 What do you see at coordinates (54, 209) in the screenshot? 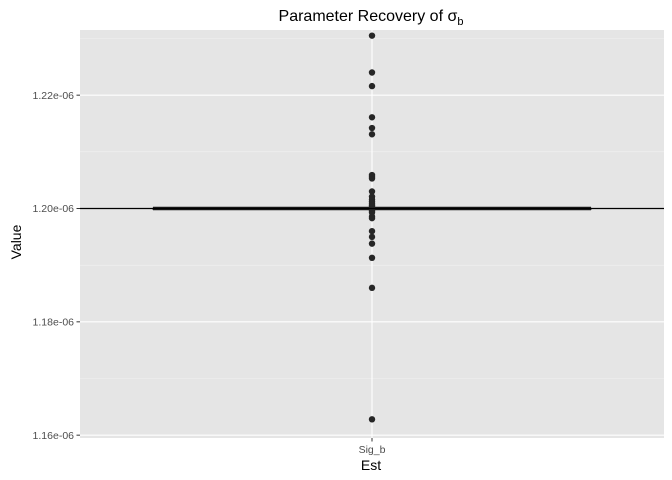
I see `y-tick-label: 1.20e-06` at bounding box center [54, 209].